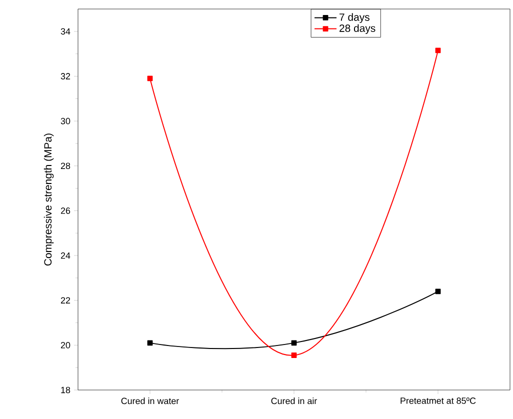 The image size is (513, 419). Describe the element at coordinates (438, 401) in the screenshot. I see `x-tick-label: Preteatmet at 85ºC` at that location.